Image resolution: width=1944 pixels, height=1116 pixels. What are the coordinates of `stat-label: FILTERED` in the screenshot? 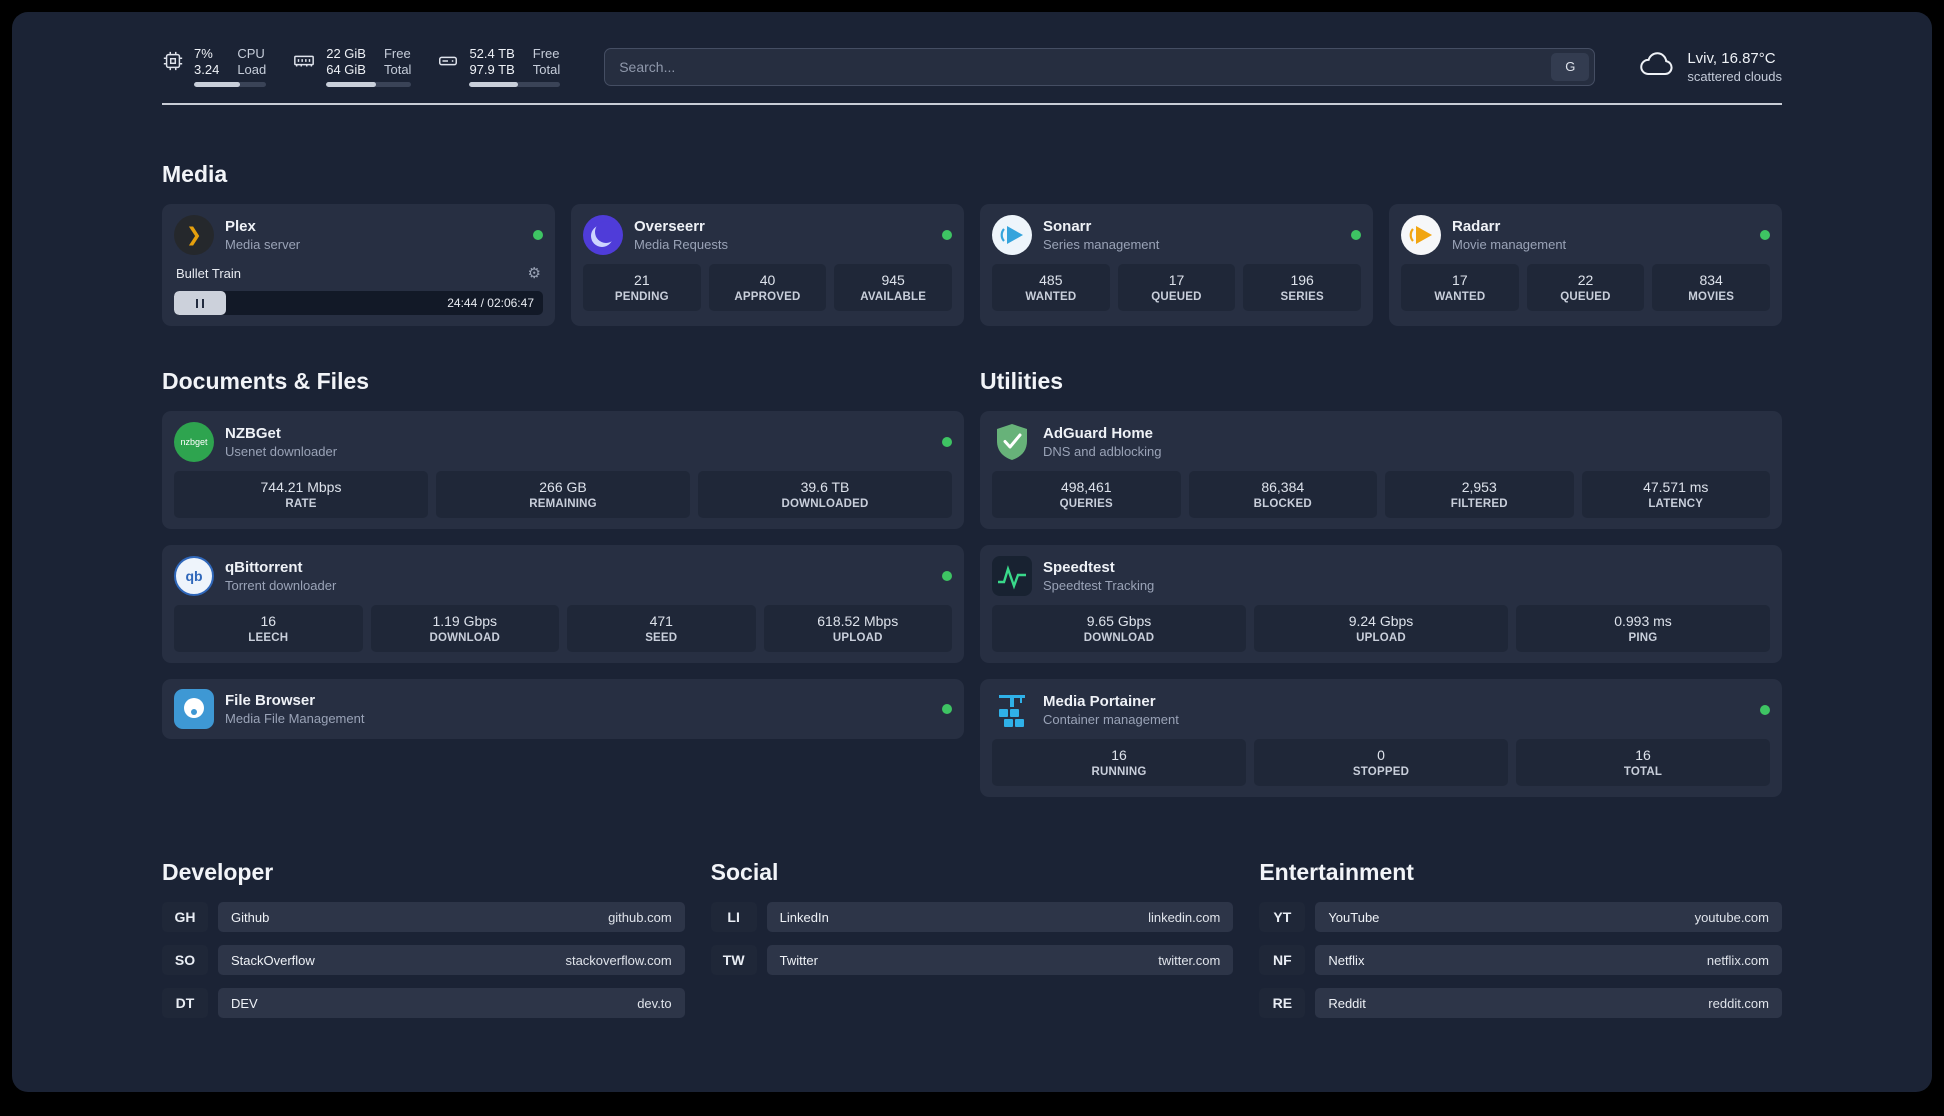 It's located at (1479, 504).